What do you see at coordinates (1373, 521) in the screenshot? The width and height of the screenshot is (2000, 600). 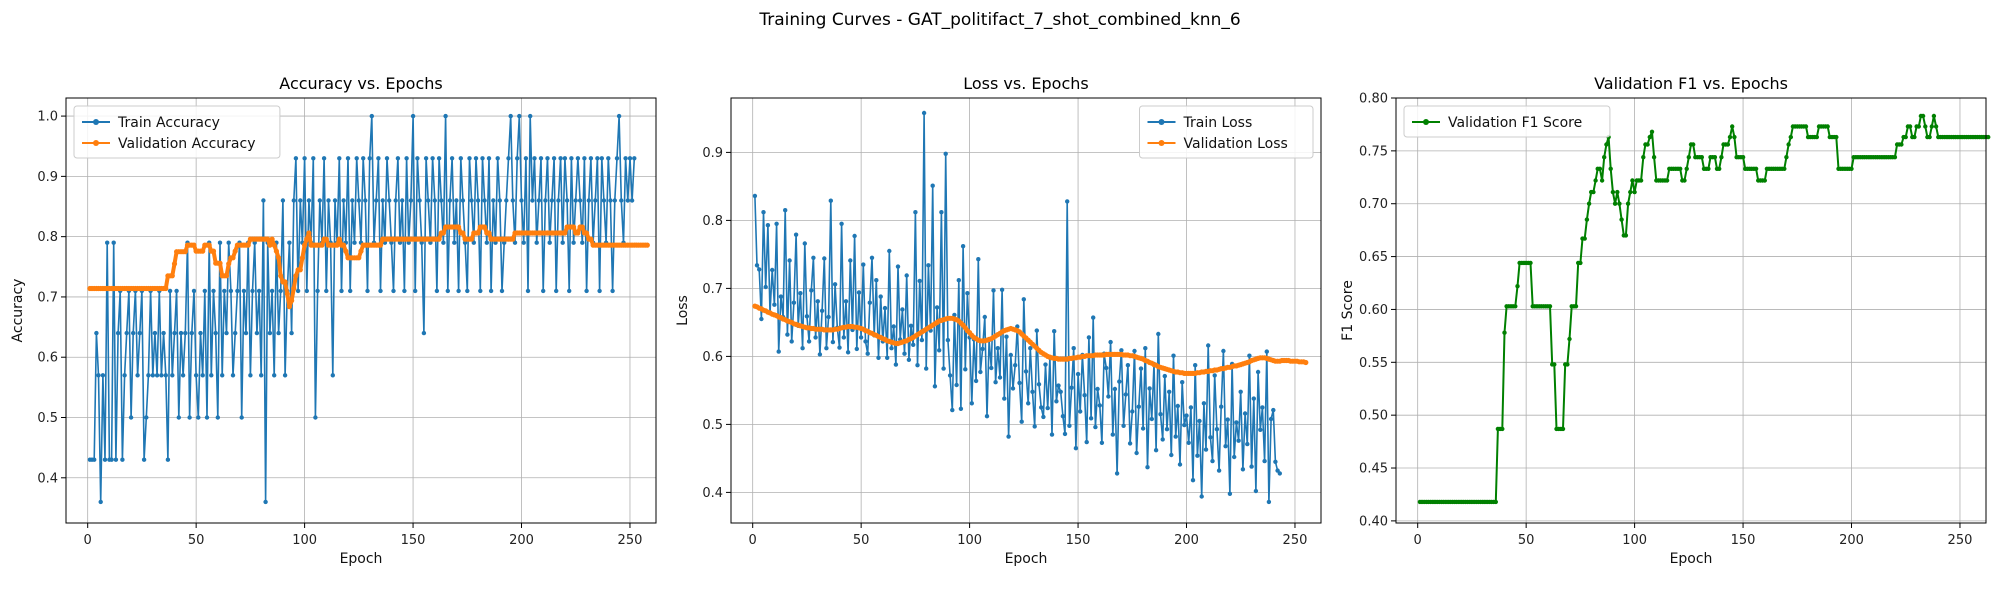 I see `y-tick-label: 0.40` at bounding box center [1373, 521].